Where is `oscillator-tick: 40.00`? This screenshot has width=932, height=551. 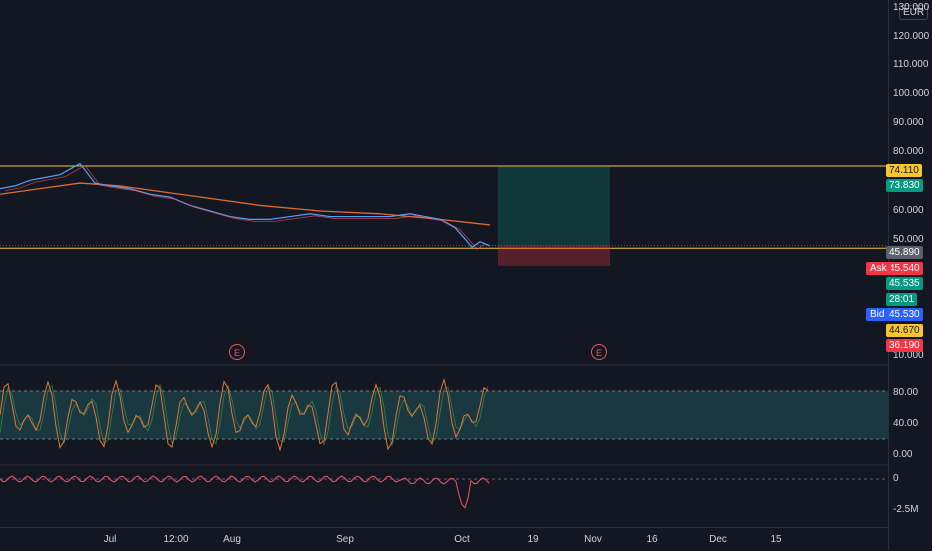
oscillator-tick: 40.00 is located at coordinates (906, 423).